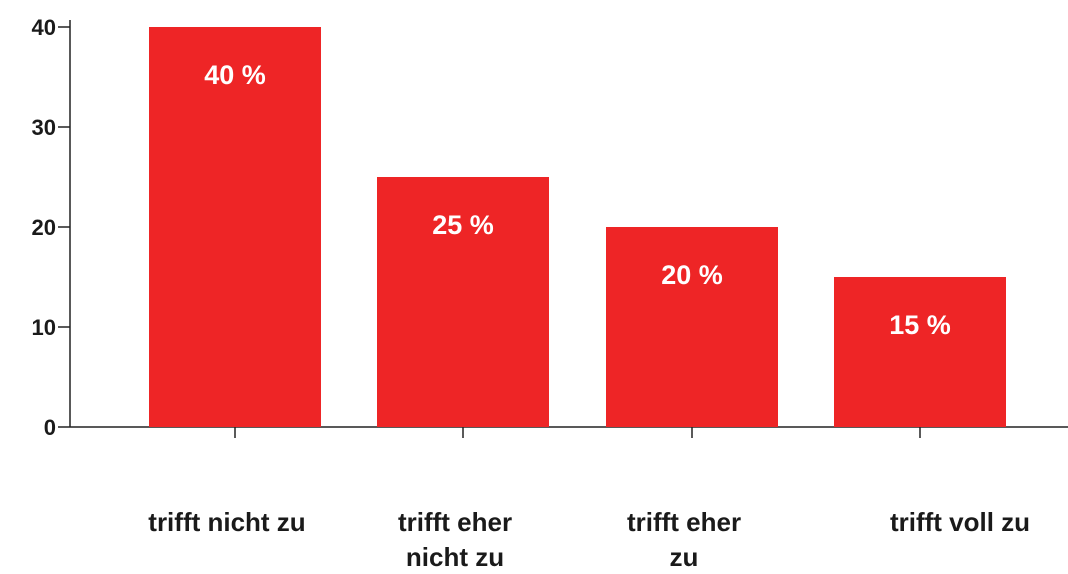  I want to click on y-tick-label: 10, so click(44, 327).